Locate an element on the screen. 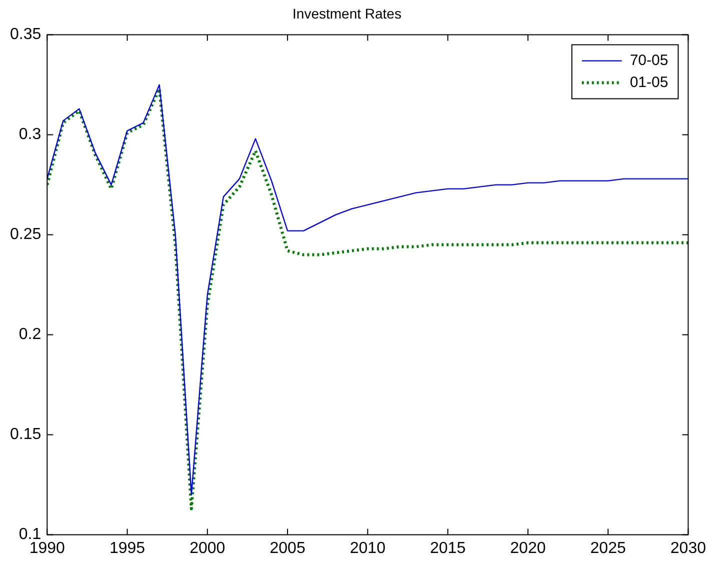  legend-label: 70-05 is located at coordinates (649, 60).